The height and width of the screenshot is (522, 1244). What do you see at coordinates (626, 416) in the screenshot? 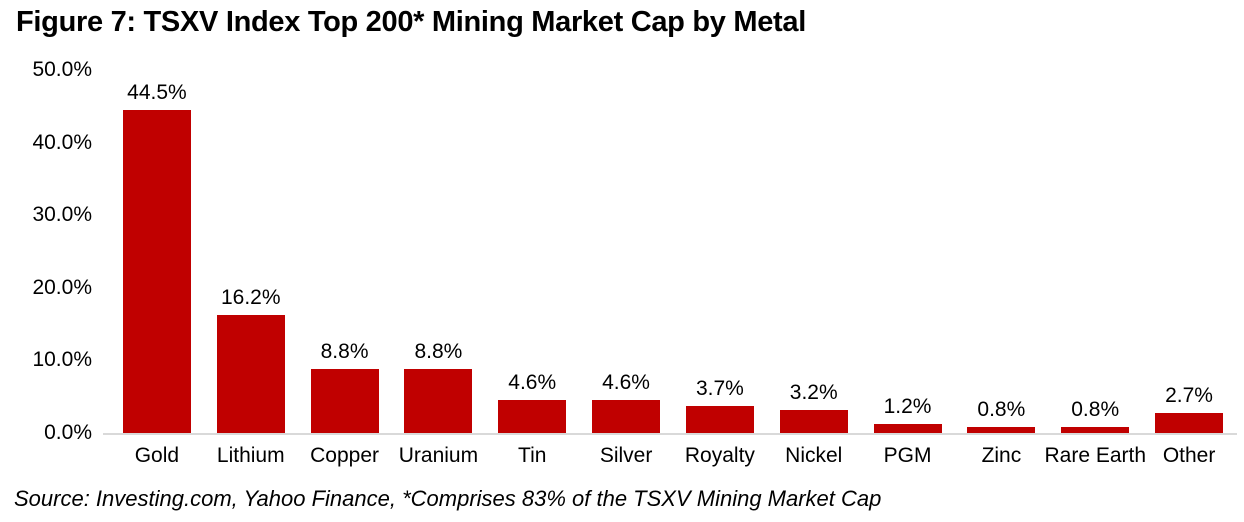
I see `bar-silver` at bounding box center [626, 416].